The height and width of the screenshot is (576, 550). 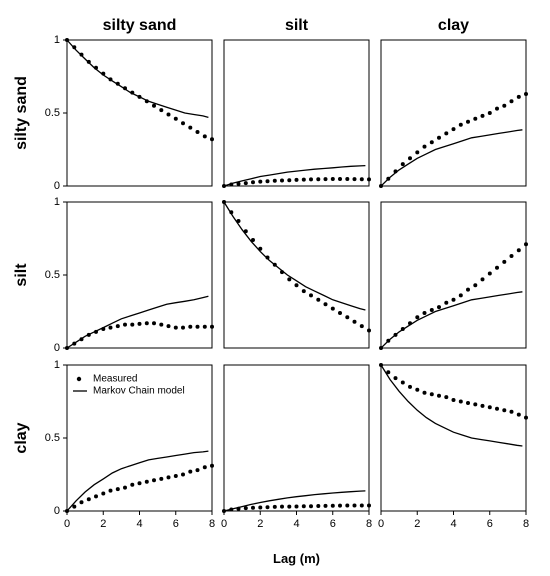 I want to click on panel-frame-silt-vs-clay, so click(x=453, y=275).